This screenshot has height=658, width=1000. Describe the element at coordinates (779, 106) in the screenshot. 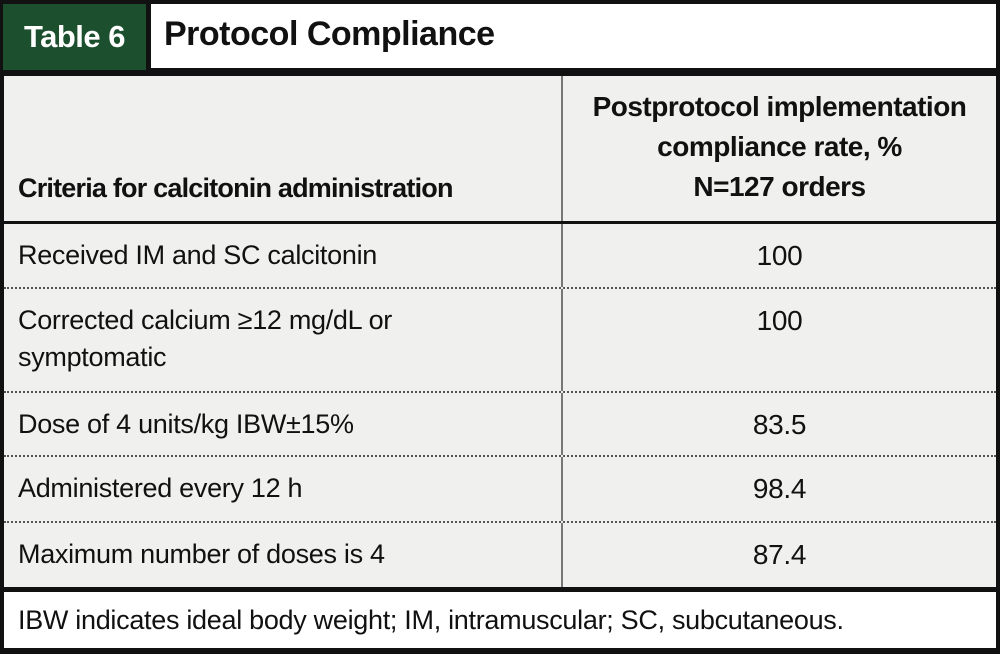

I see `column-header-line-1: Postprotocol implementation` at that location.